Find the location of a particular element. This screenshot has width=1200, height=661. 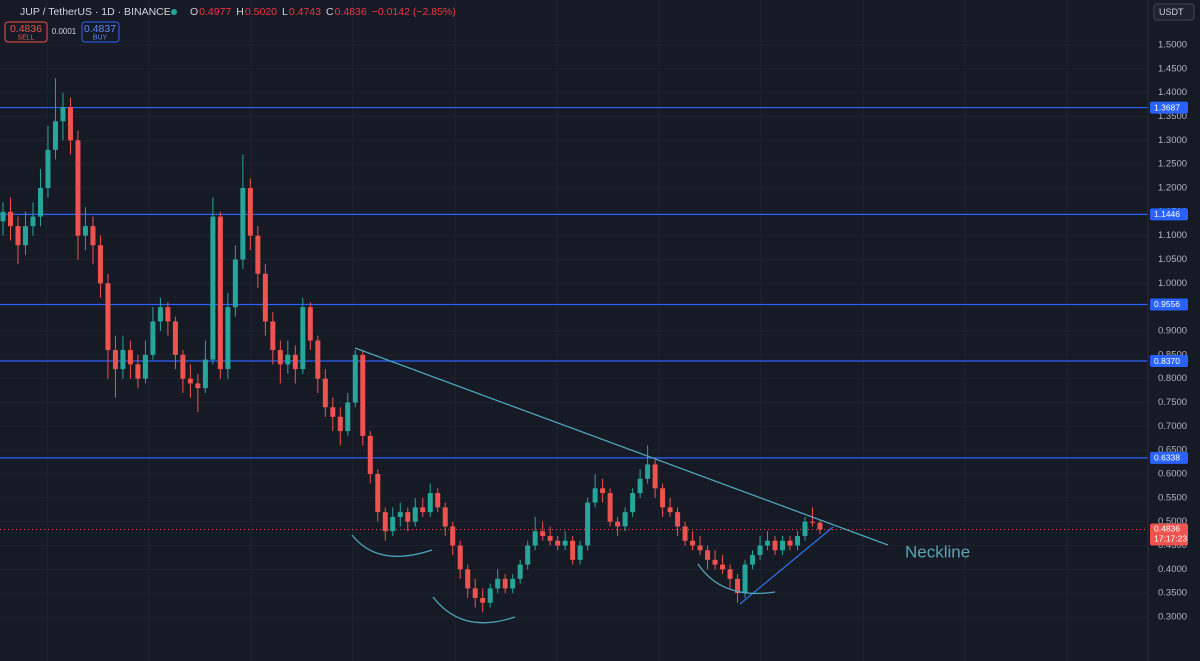

y-tick-label: 1.0000 is located at coordinates (1172, 283).